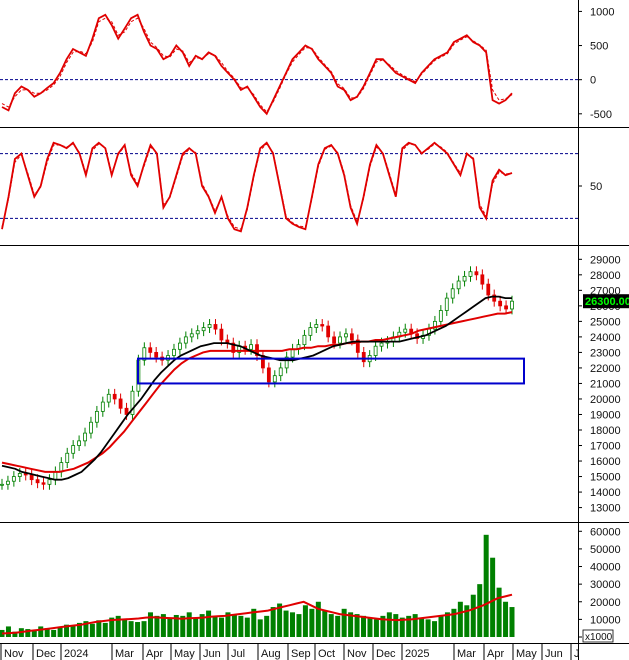 This screenshot has width=629, height=660. I want to click on month-label: Jul, so click(238, 654).